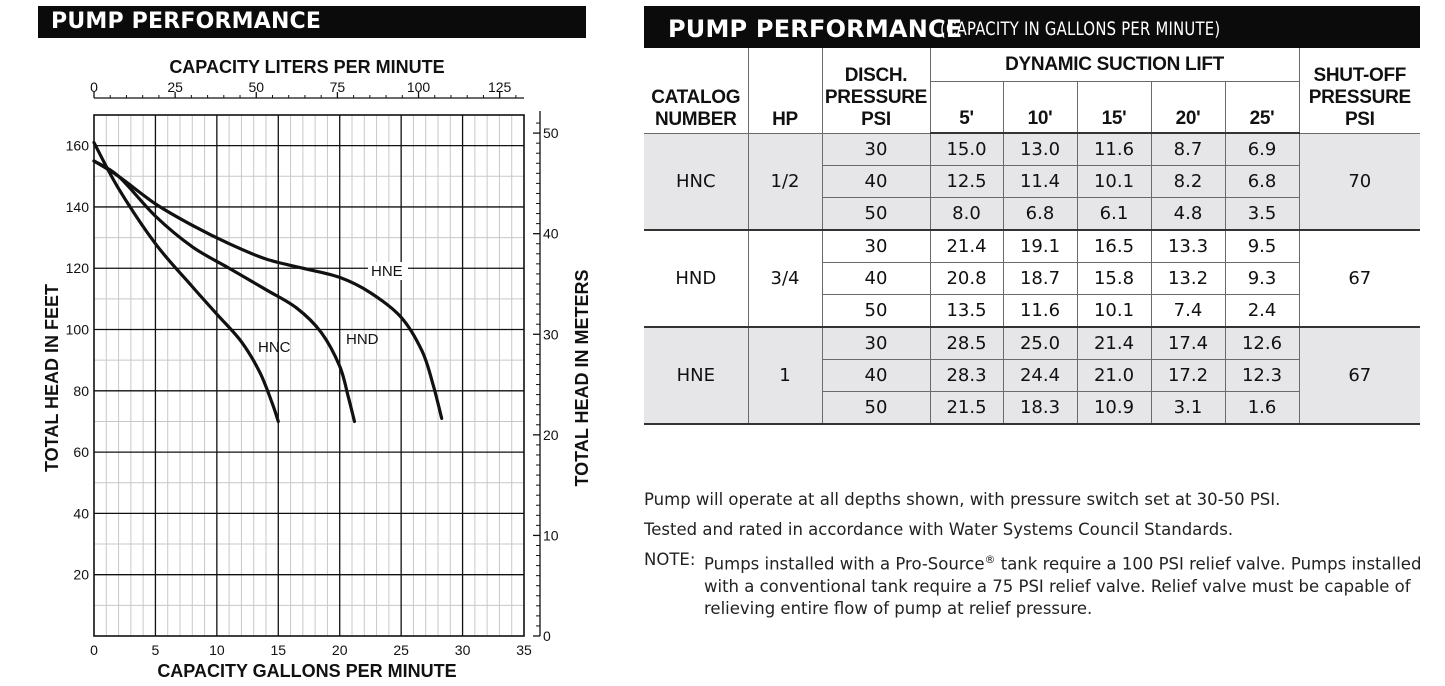 Image resolution: width=1445 pixels, height=686 pixels. What do you see at coordinates (551, 435) in the screenshot?
I see `y2-tick-label: 20` at bounding box center [551, 435].